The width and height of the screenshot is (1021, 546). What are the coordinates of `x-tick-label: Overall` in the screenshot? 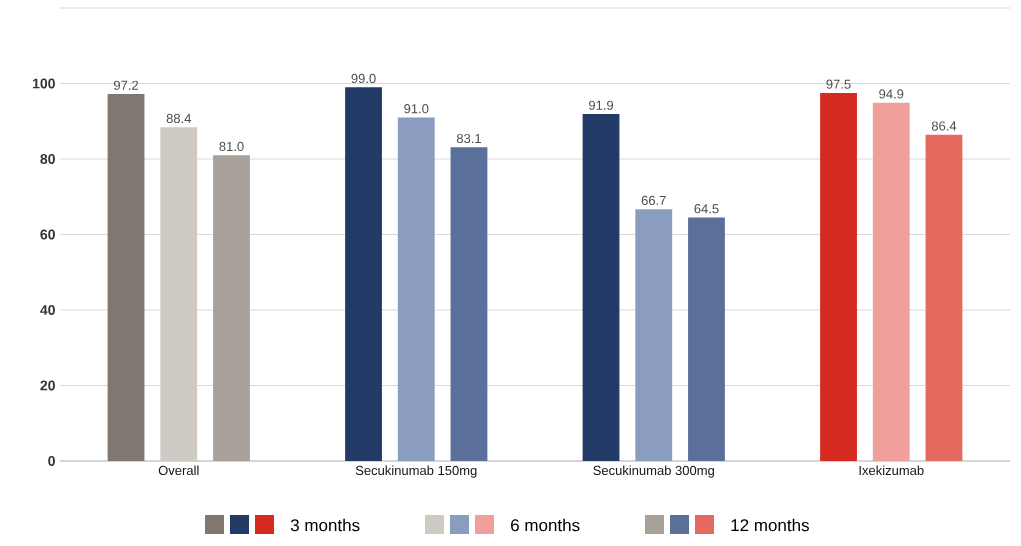 It's located at (178, 470).